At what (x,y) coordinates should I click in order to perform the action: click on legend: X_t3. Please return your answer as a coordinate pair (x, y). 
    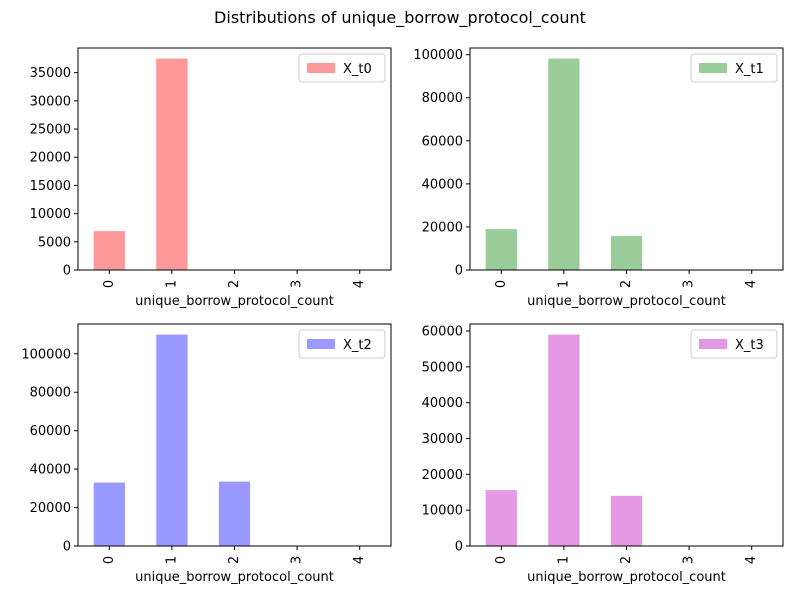
    Looking at the image, I should click on (734, 344).